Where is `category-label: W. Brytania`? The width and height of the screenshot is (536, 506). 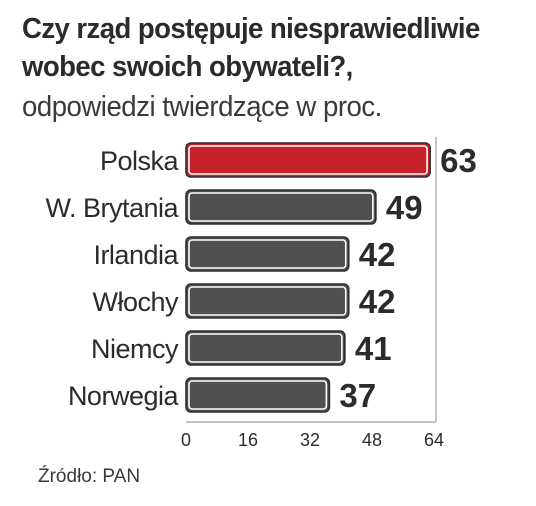
category-label: W. Brytania is located at coordinates (112, 208).